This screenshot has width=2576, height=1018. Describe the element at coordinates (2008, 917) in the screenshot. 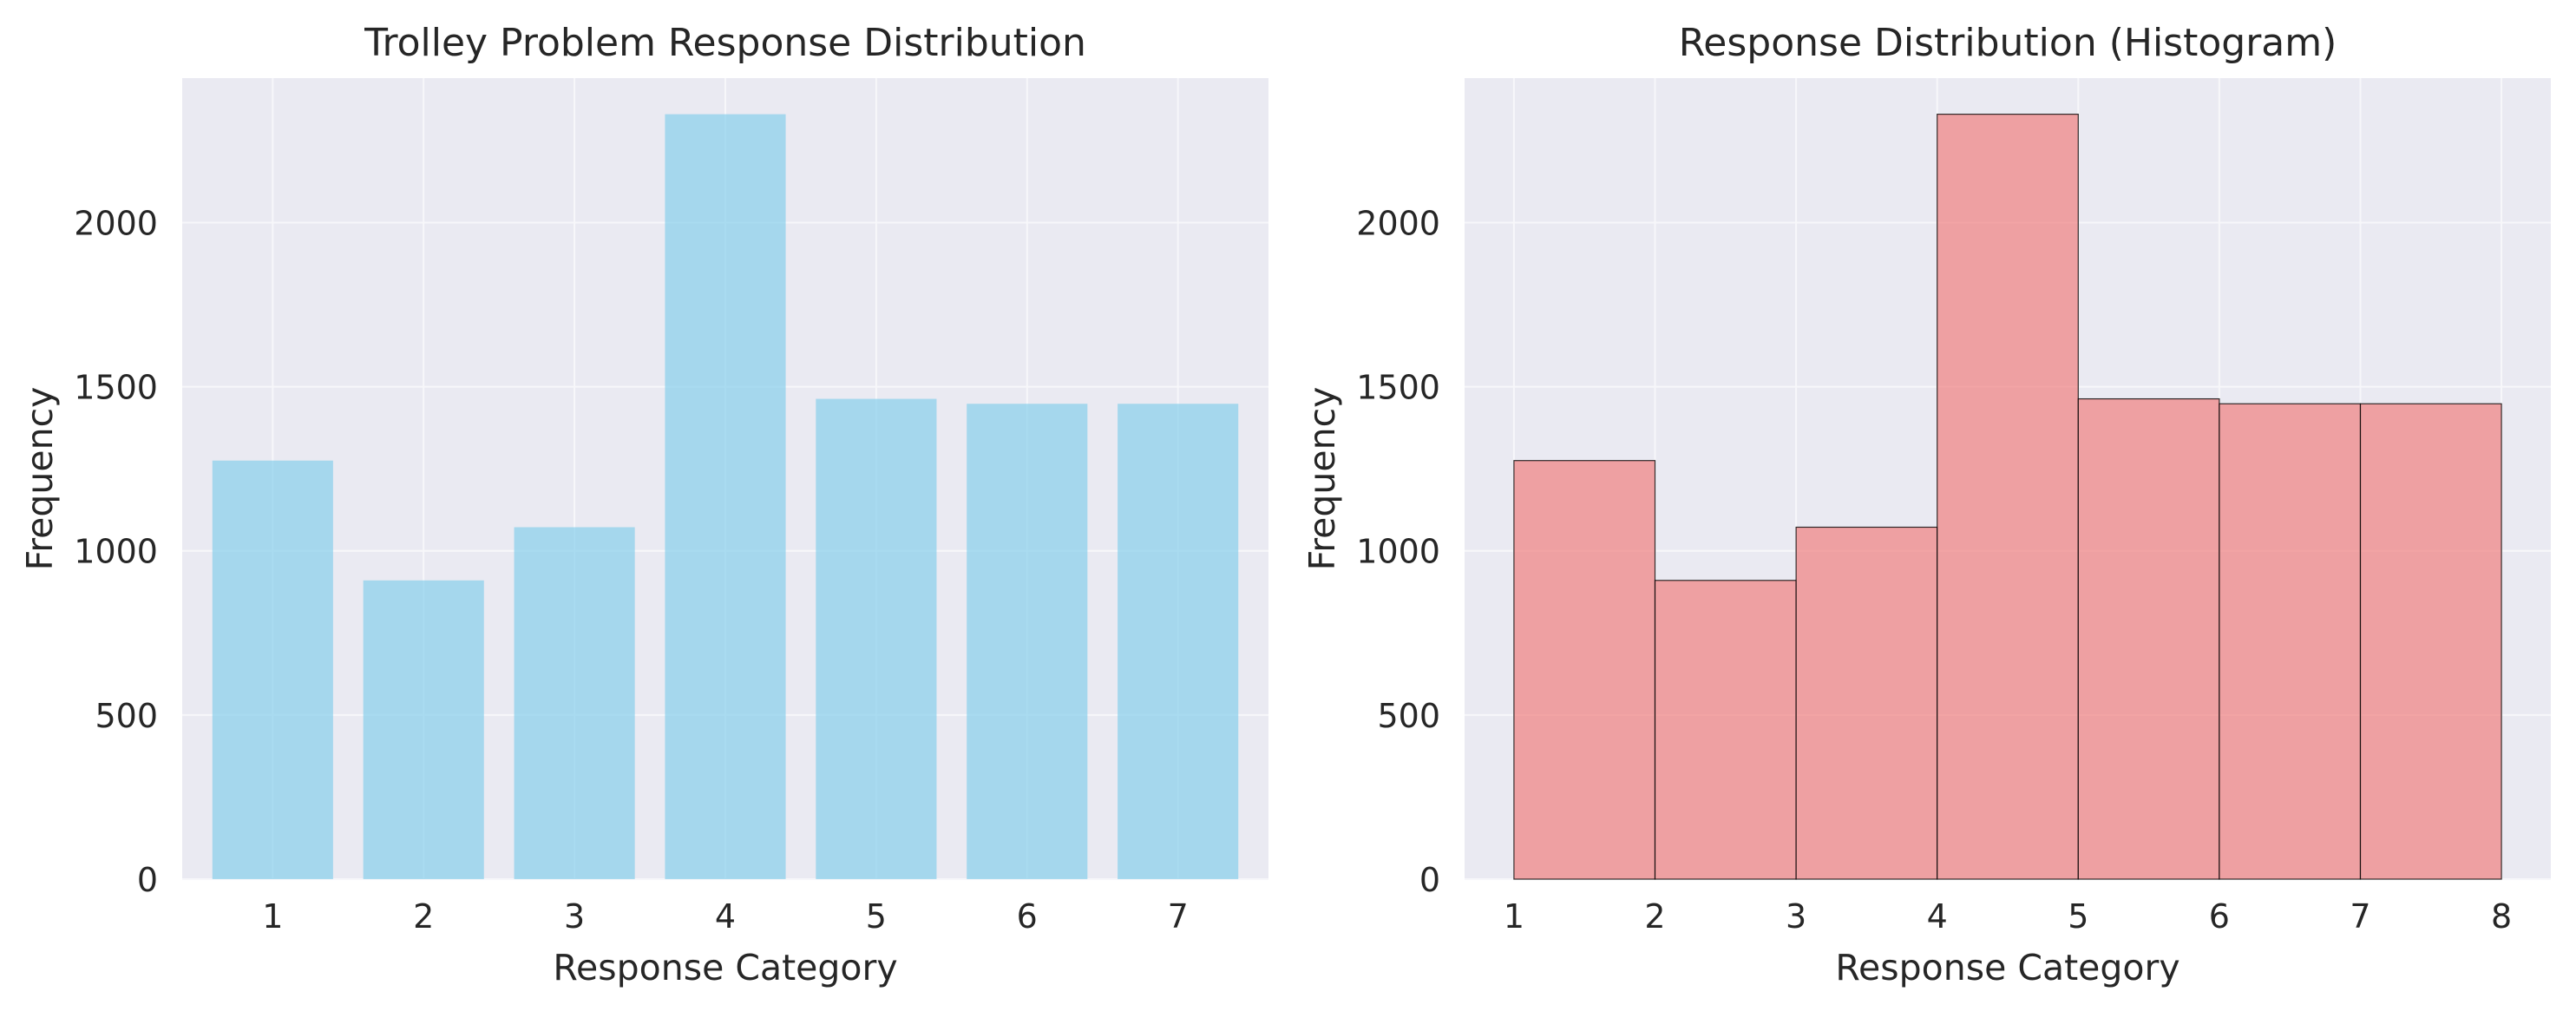

I see `x-tick-labels: 1 2 3 4 5 6 7 8` at that location.